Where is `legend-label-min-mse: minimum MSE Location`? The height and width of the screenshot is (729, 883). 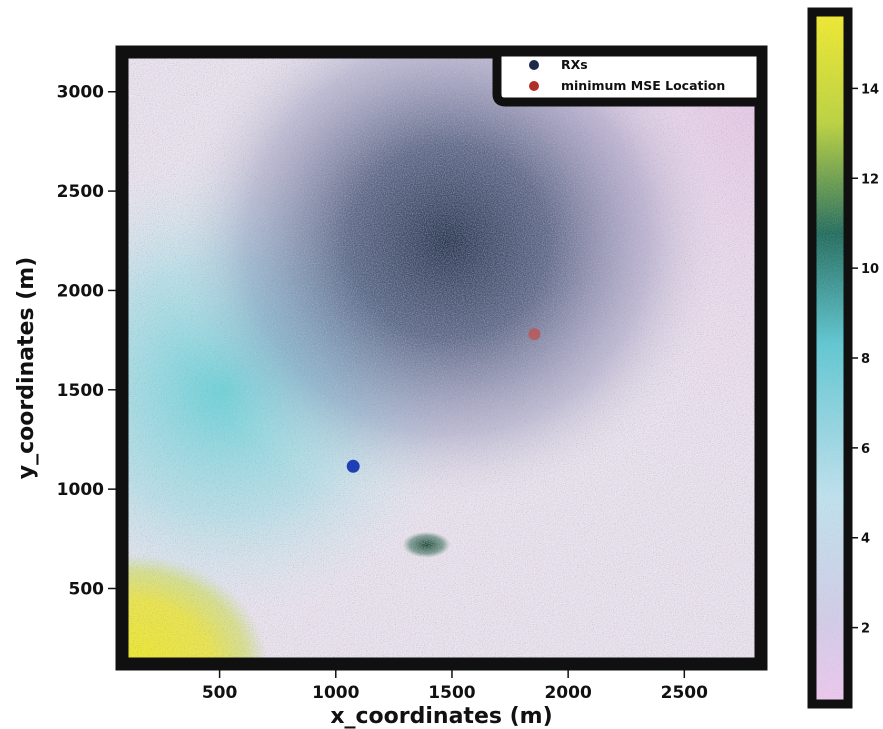 legend-label-min-mse: minimum MSE Location is located at coordinates (643, 85).